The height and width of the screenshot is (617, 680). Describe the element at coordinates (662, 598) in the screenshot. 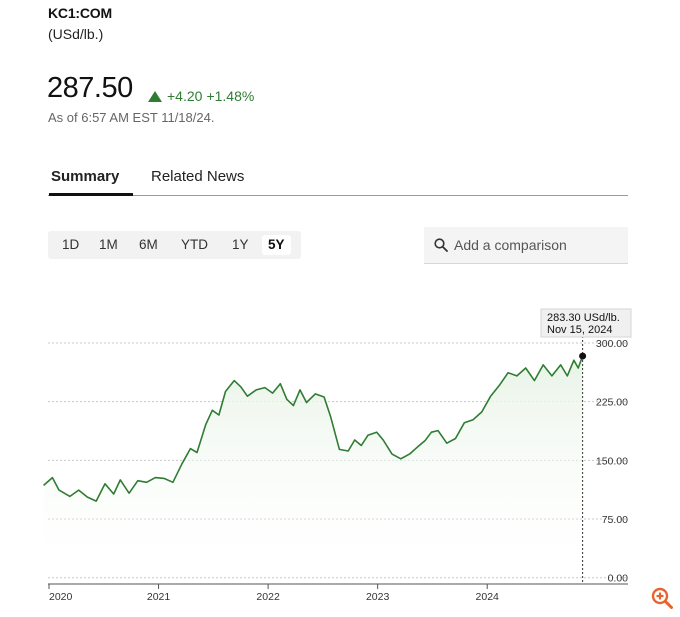

I see `zoom-in-icon` at that location.